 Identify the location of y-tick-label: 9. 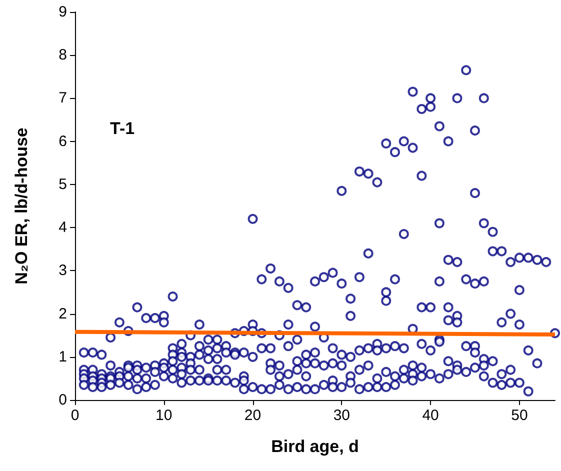
(62, 12).